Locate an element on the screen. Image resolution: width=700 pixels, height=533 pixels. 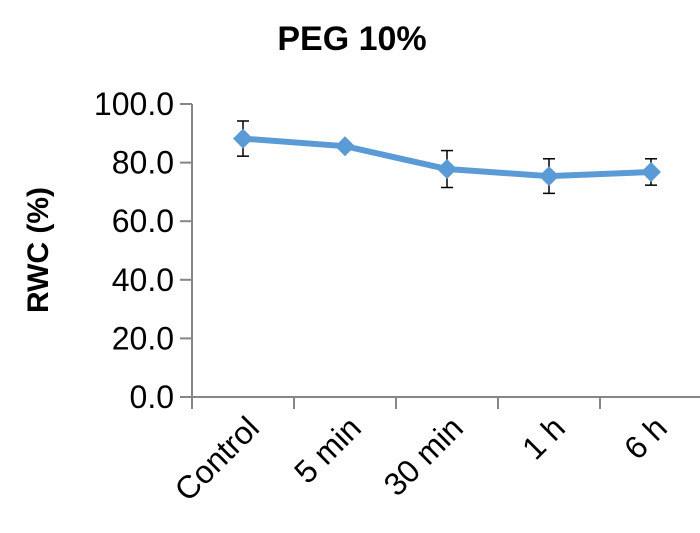
x-tick-label: Control is located at coordinates (217, 458).